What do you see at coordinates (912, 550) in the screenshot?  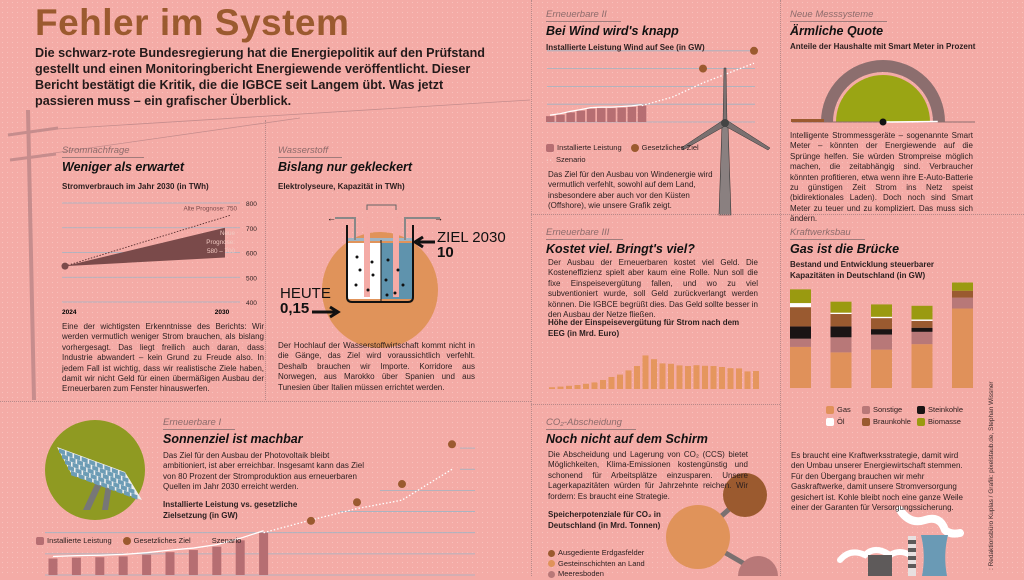 I see `chimney-stripe` at bounding box center [912, 550].